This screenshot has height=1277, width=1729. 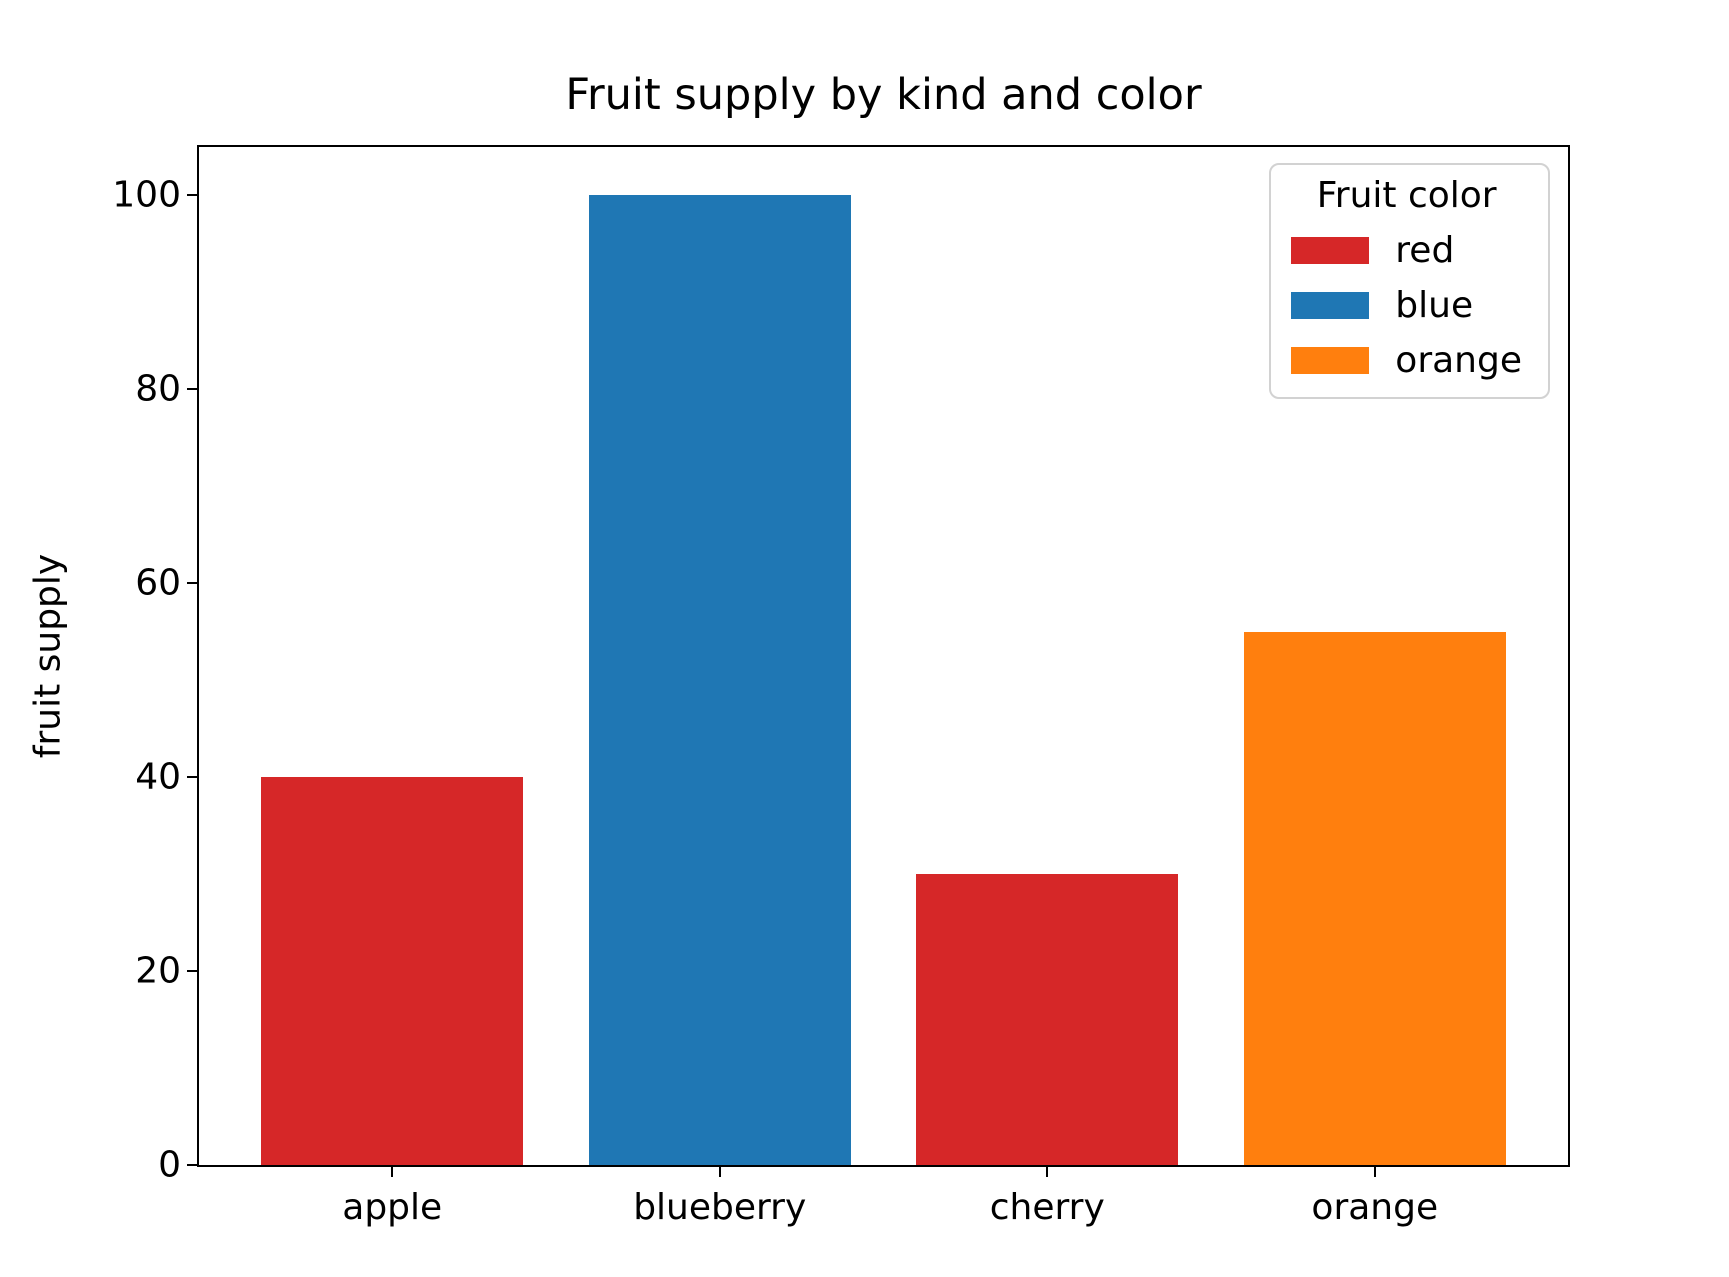 What do you see at coordinates (169, 1165) in the screenshot?
I see `ytick-label-0: 0` at bounding box center [169, 1165].